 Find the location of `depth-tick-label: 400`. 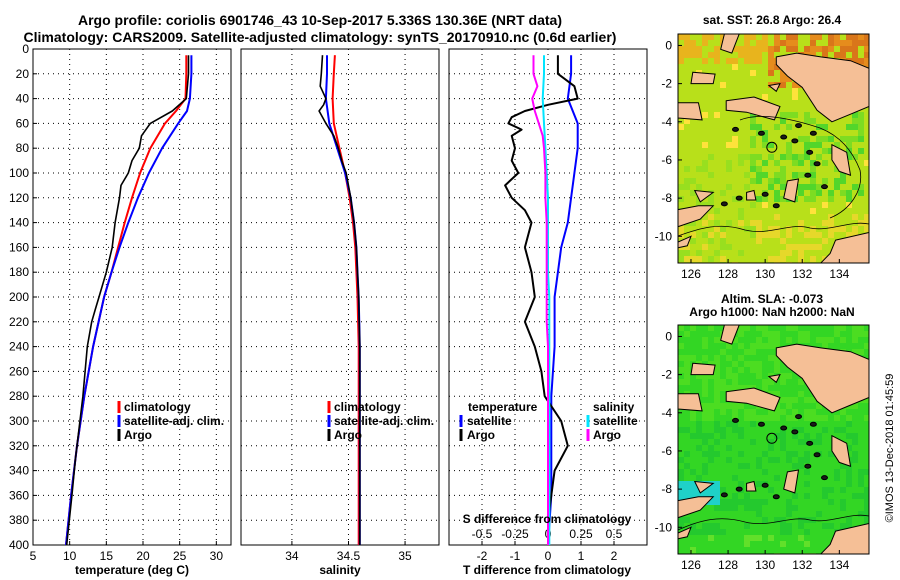

depth-tick-label: 400 is located at coordinates (19, 545).